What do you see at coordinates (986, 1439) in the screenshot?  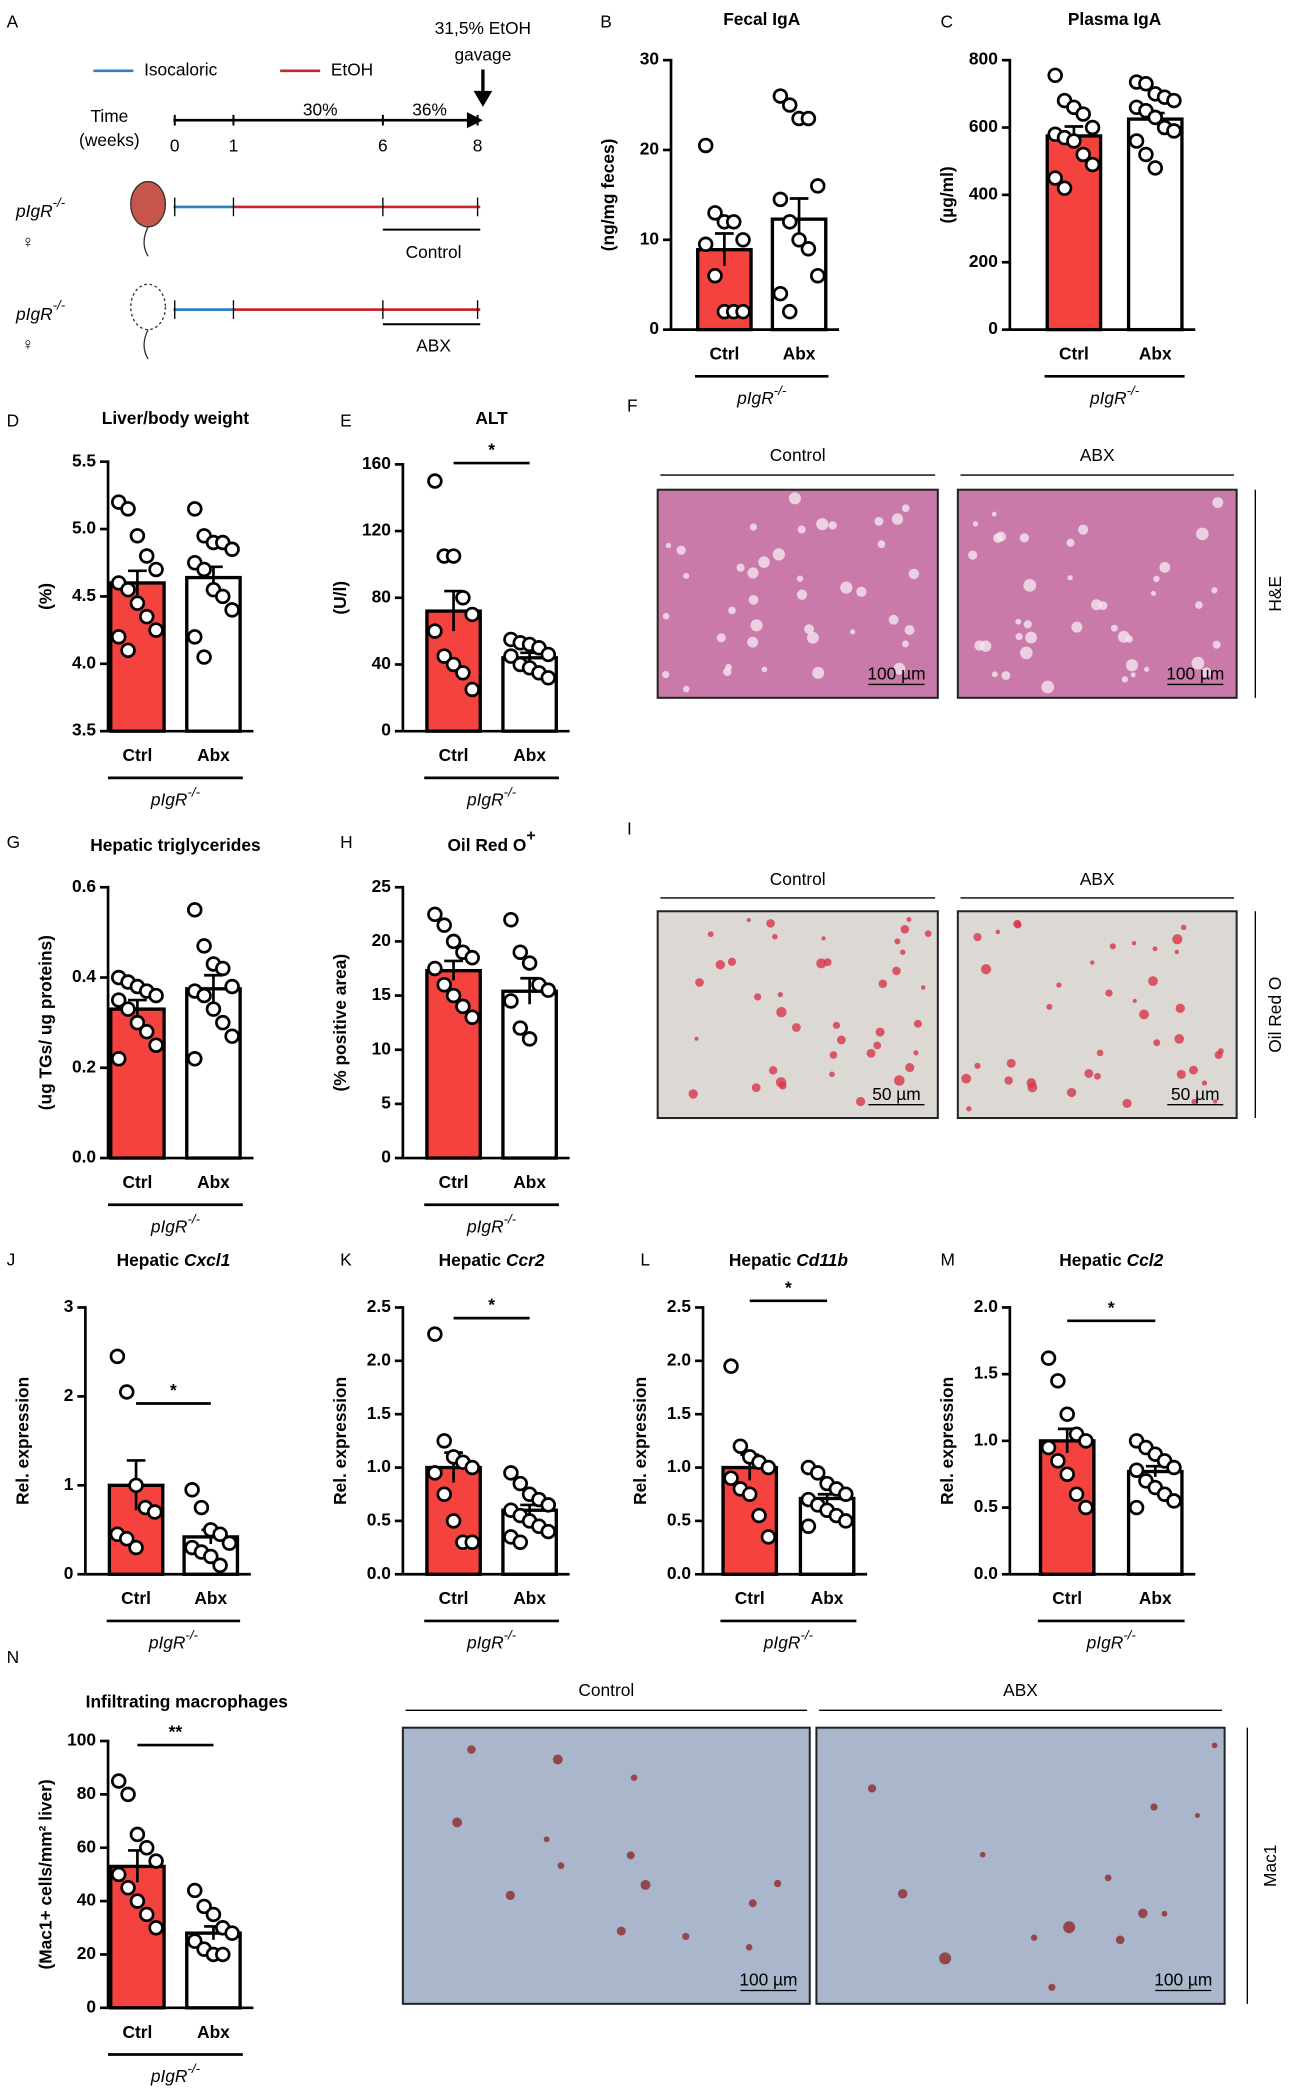 I see `y-tick-label: 1.0` at bounding box center [986, 1439].